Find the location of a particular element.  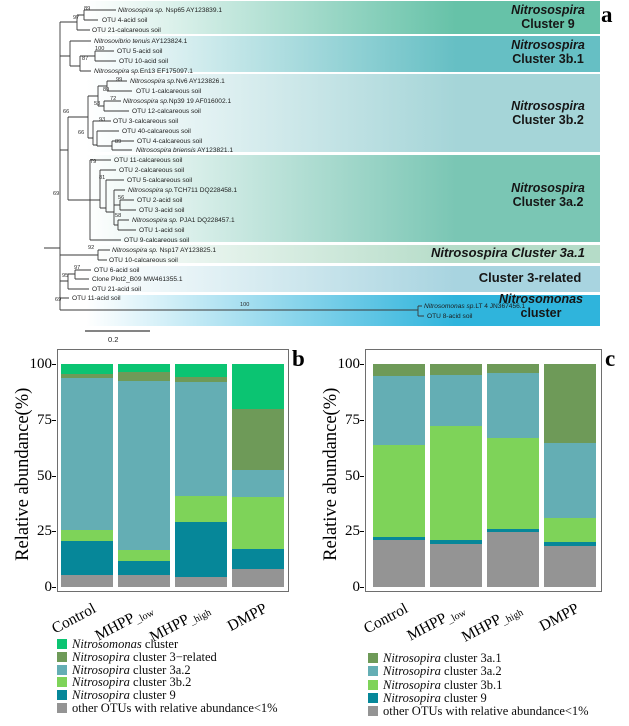

cluster-band-nitrosospira-cluster-3a2 is located at coordinates (343, 198).